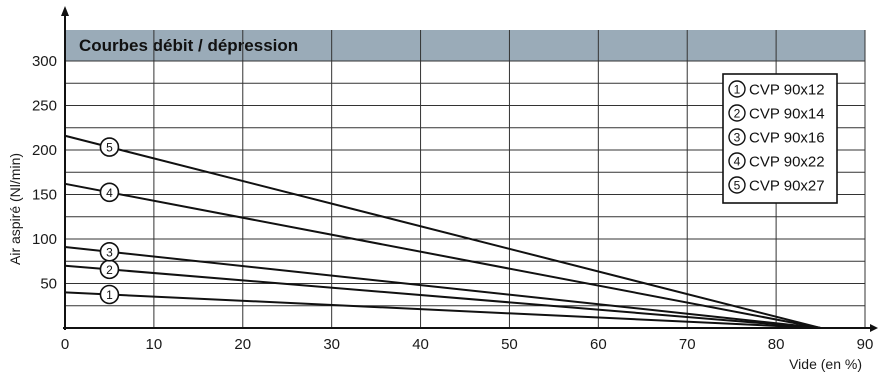 This screenshot has height=374, width=879. What do you see at coordinates (44, 195) in the screenshot?
I see `y-tick-label: 150` at bounding box center [44, 195].